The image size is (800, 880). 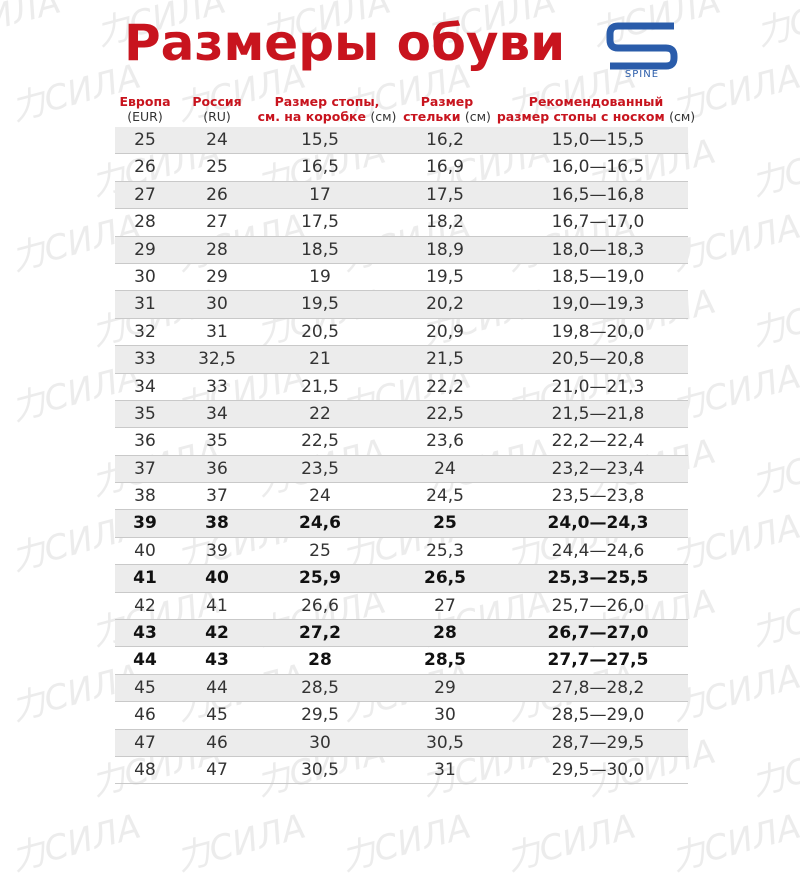 I want to click on cell-insole: 31, so click(x=445, y=769).